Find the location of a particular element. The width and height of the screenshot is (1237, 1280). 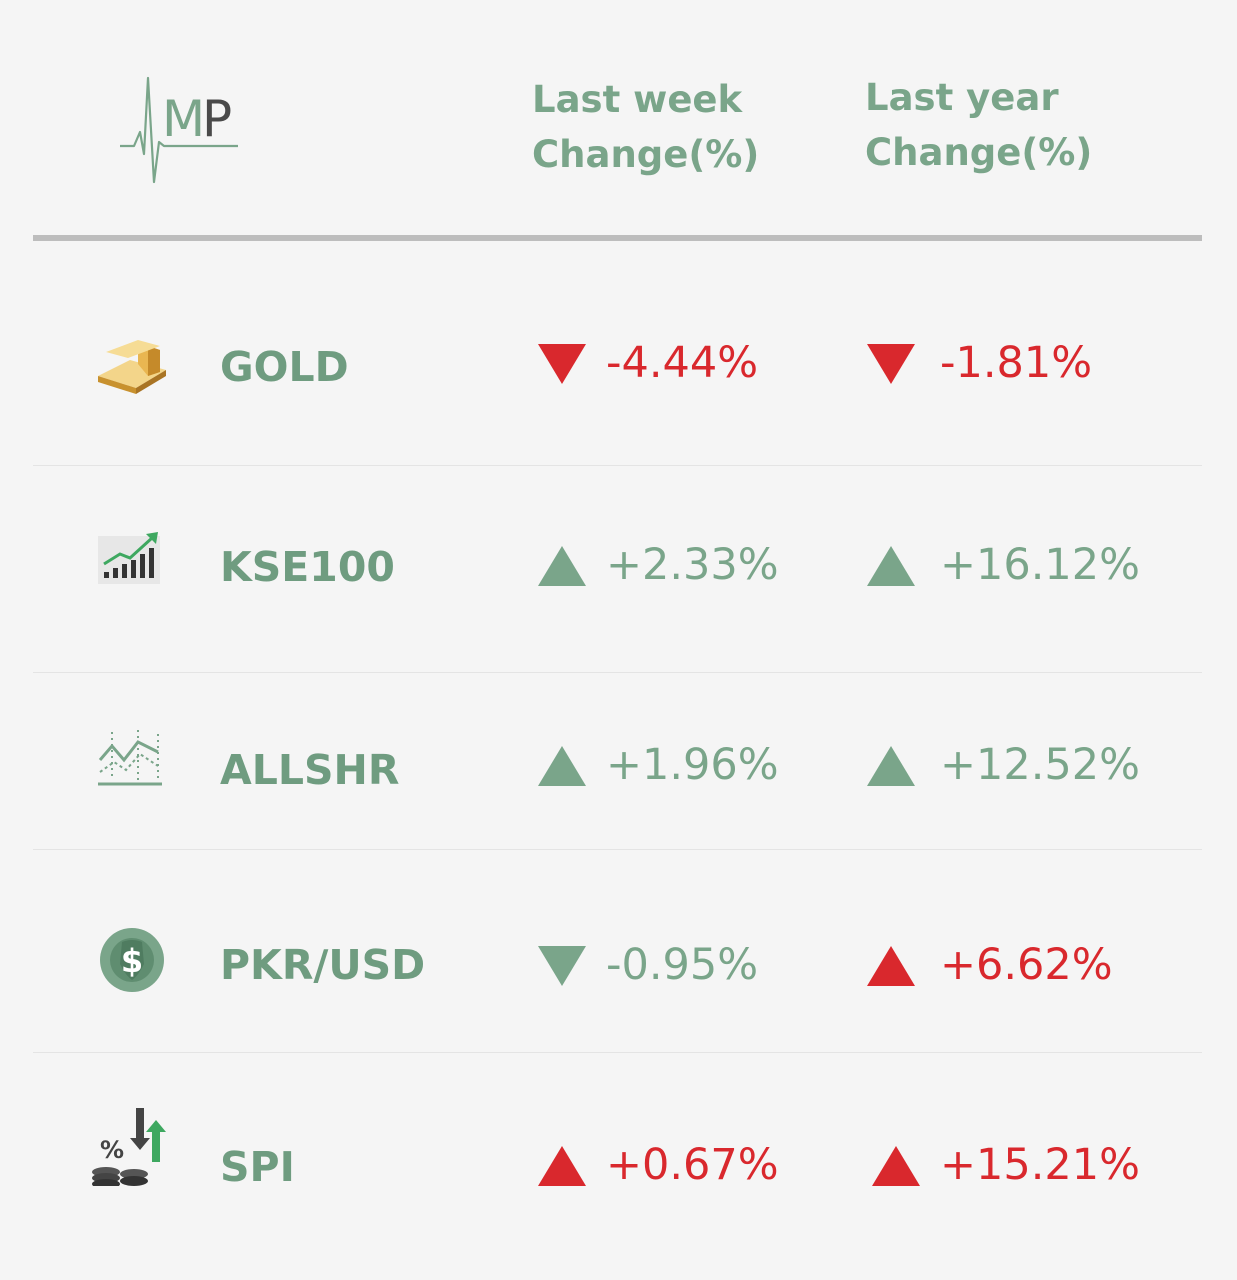

logo-letter-m: M is located at coordinates (183, 119).